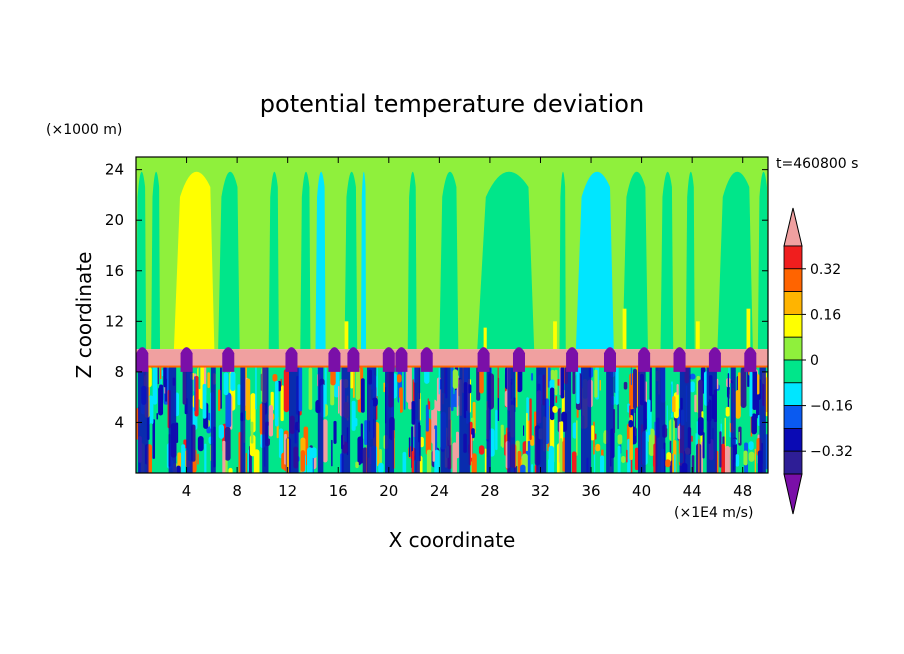 The image size is (904, 654). I want to click on colorbar-label: 0.16, so click(825, 315).